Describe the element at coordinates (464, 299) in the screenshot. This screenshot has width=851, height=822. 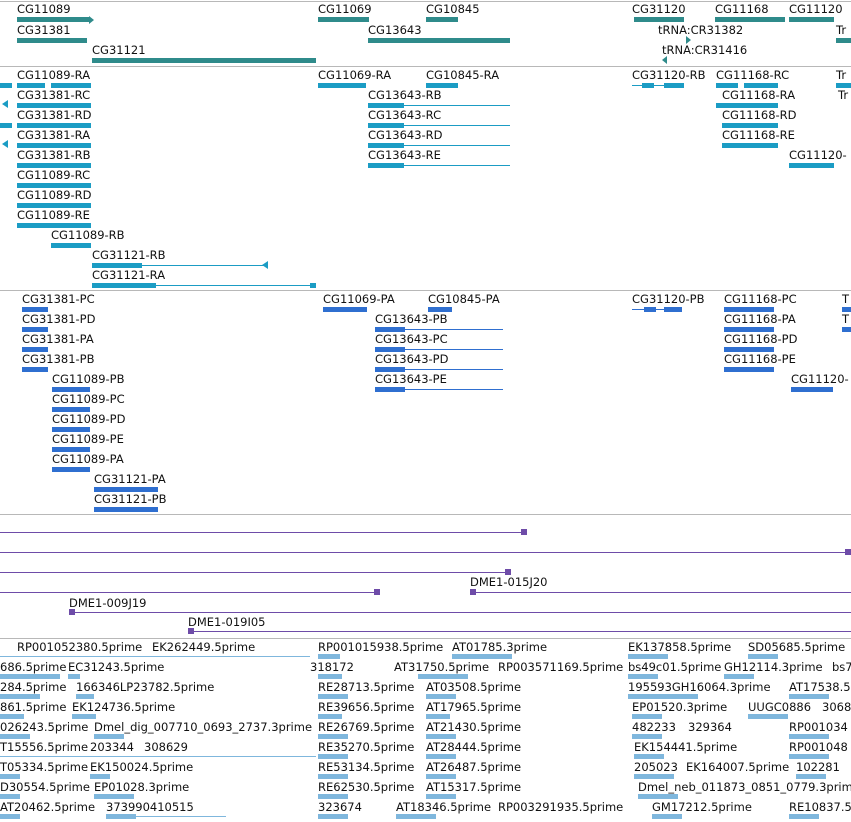
I see `polypeptide-label: CG10845-PA` at that location.